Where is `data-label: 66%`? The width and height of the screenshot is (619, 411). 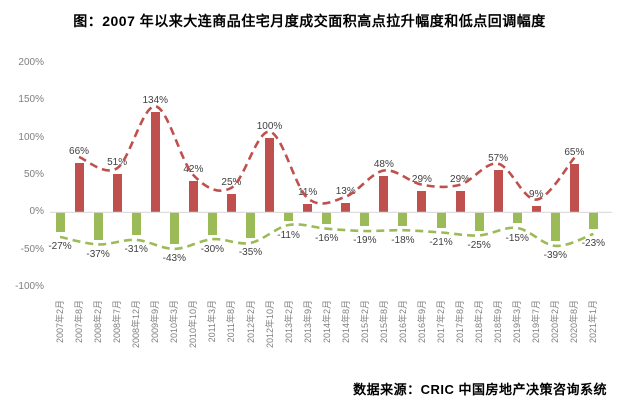 data-label: 66% is located at coordinates (79, 152).